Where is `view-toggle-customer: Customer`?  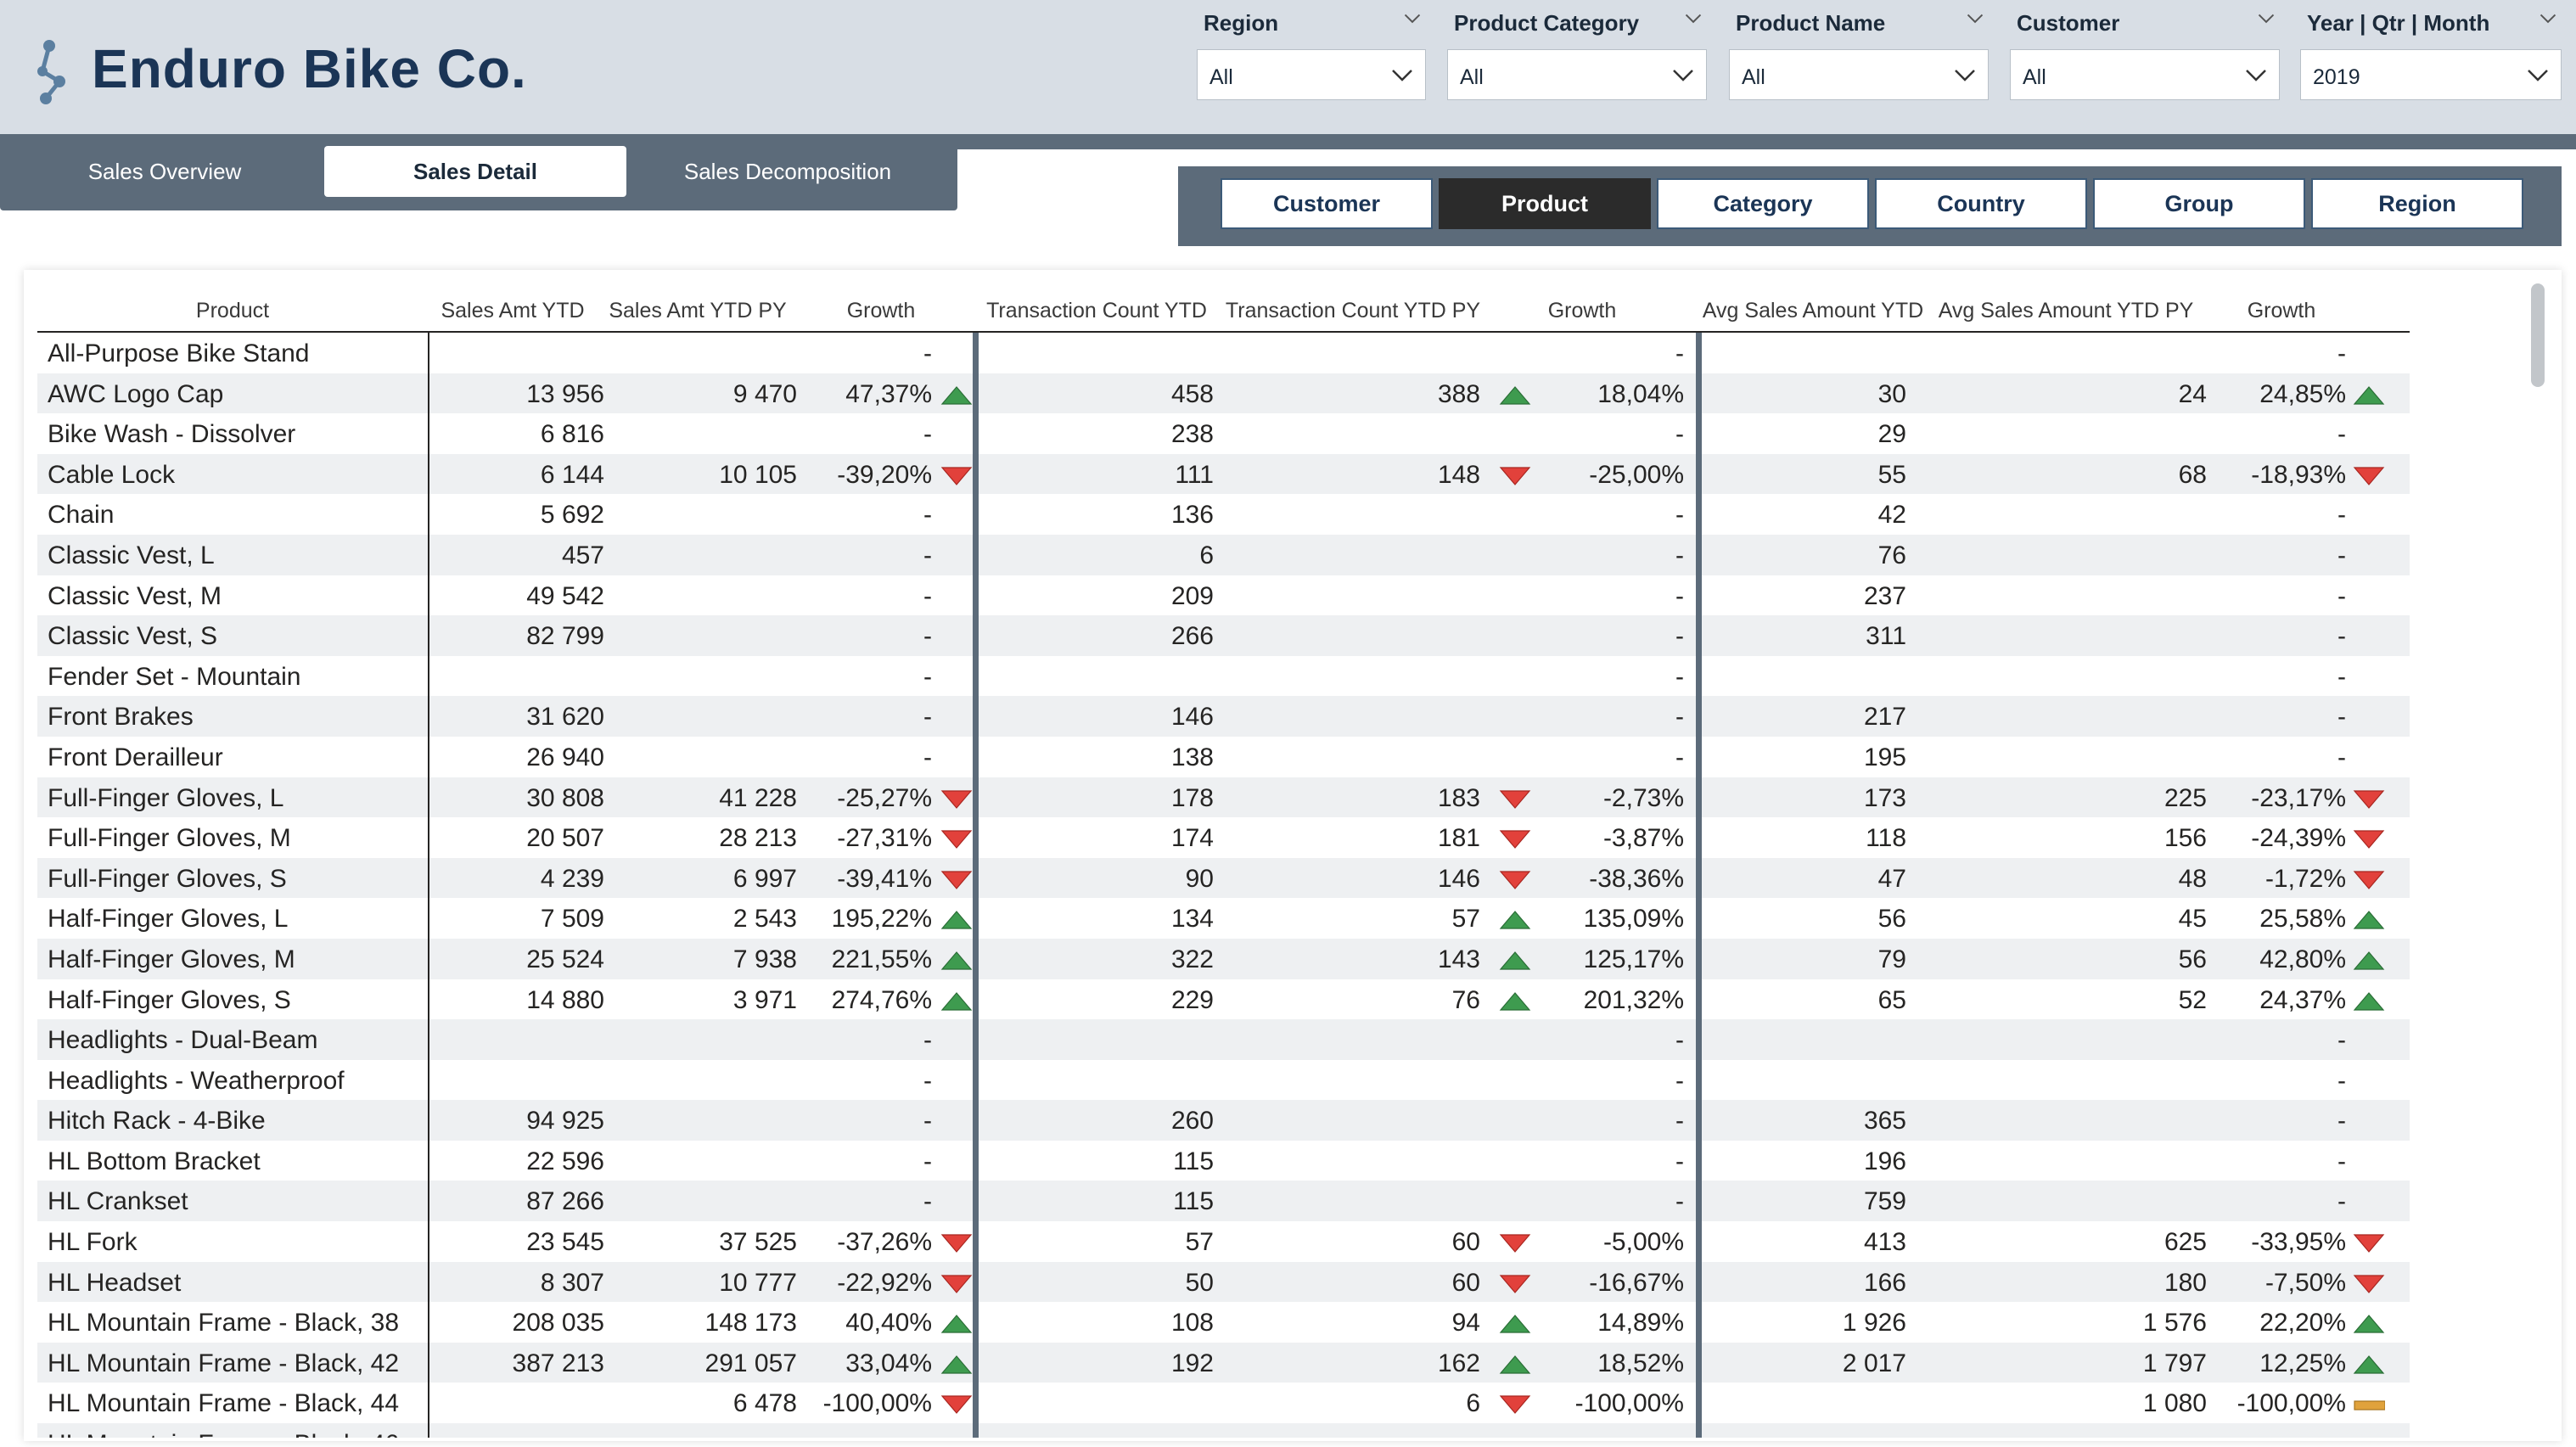 view-toggle-customer: Customer is located at coordinates (1327, 203).